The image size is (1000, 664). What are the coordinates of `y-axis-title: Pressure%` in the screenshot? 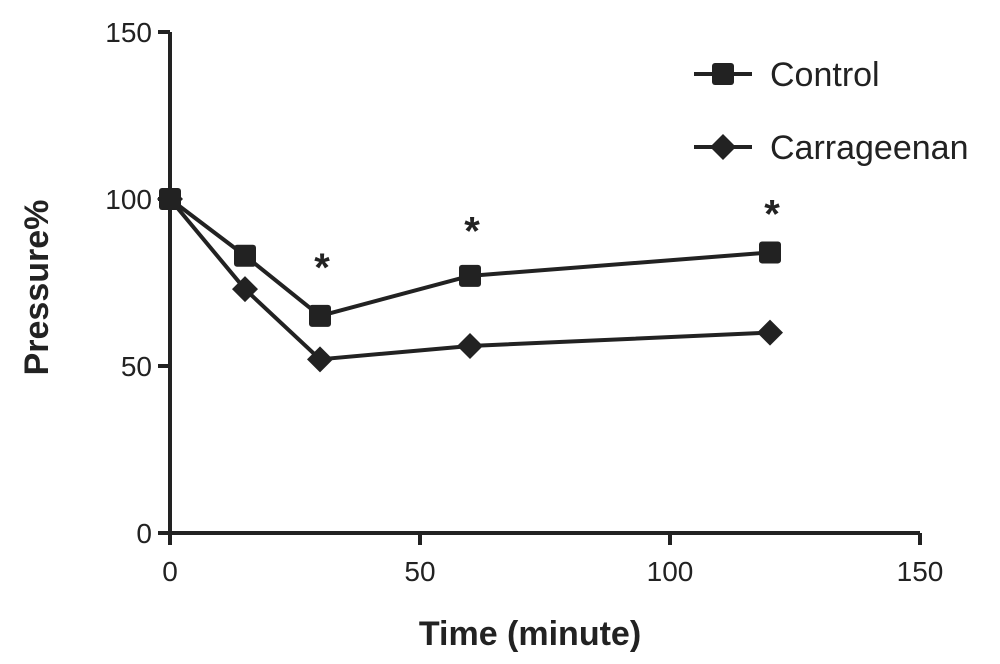 It's located at (37, 288).